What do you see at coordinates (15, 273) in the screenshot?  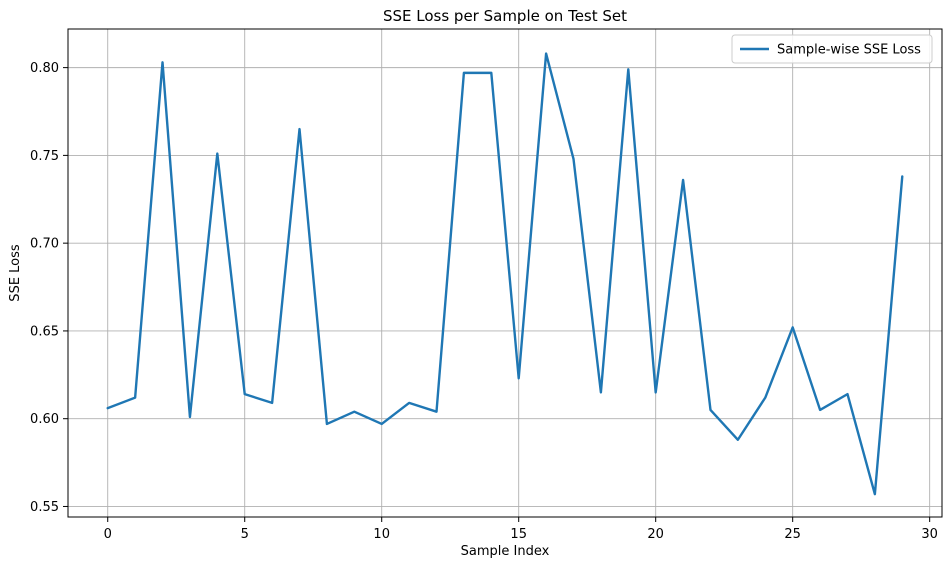 I see `y-axis-label: SSE Loss` at bounding box center [15, 273].